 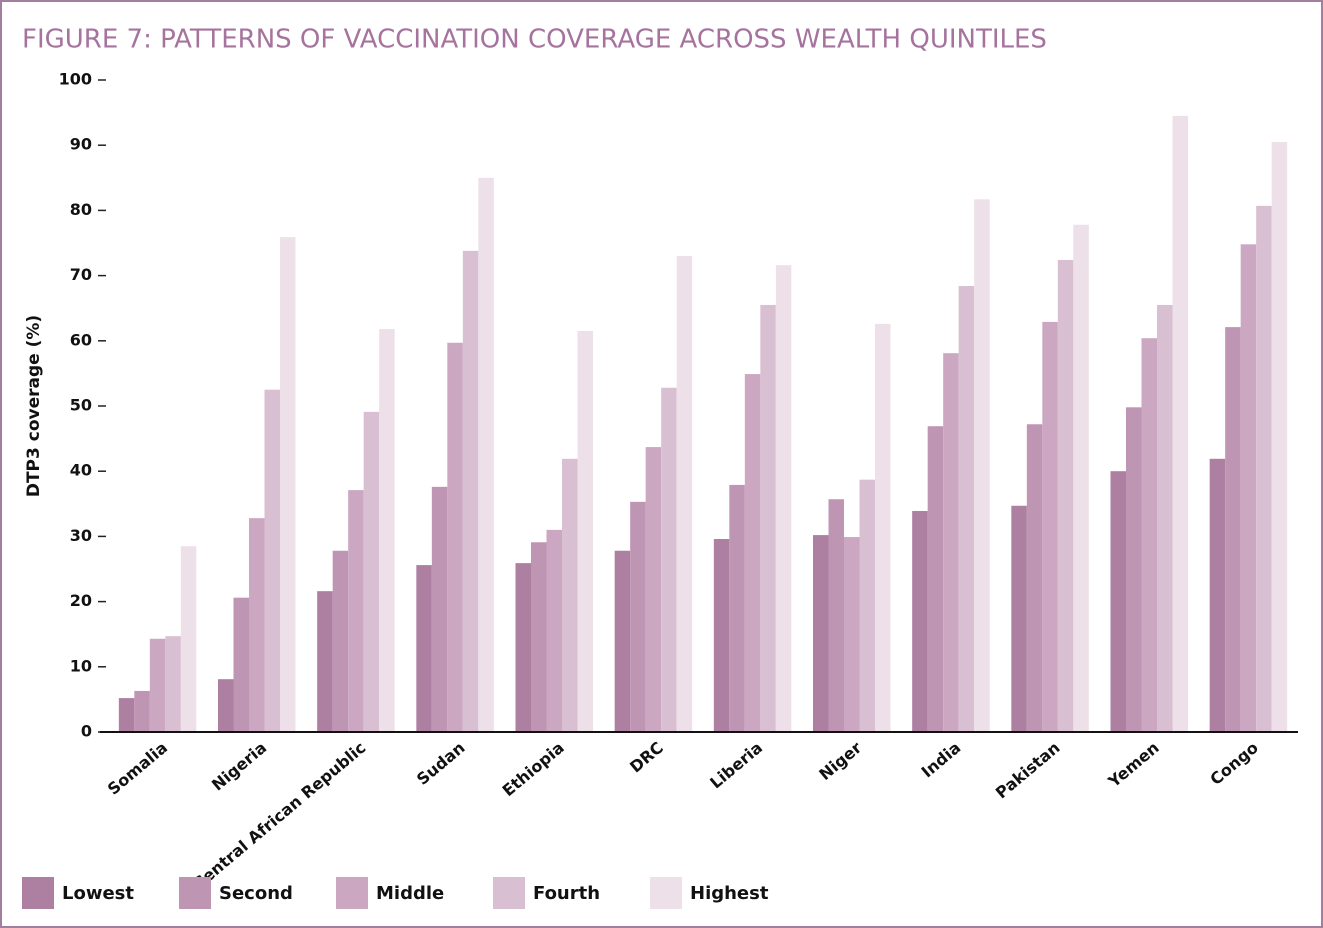 What do you see at coordinates (410, 893) in the screenshot?
I see `legend-label: Middle` at bounding box center [410, 893].